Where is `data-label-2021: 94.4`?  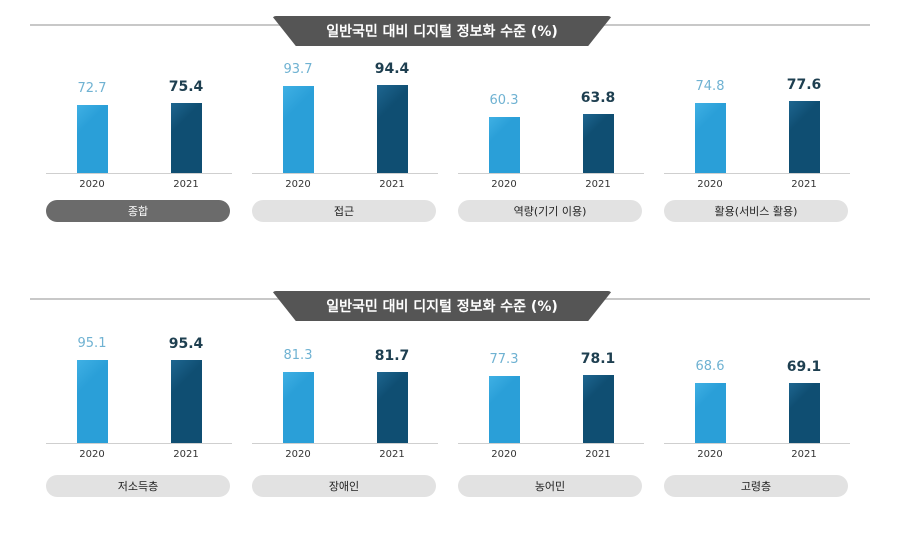 data-label-2021: 94.4 is located at coordinates (392, 69).